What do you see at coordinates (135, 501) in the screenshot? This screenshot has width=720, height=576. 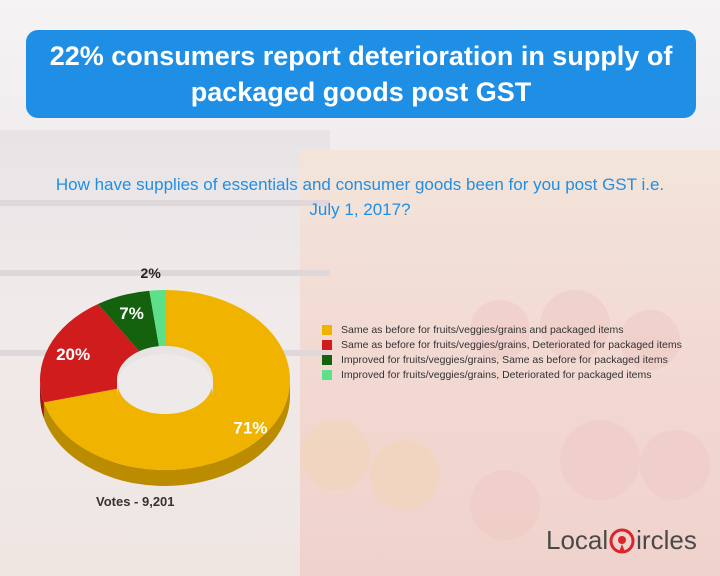 I see `votes-count: Votes - 9,201` at bounding box center [135, 501].